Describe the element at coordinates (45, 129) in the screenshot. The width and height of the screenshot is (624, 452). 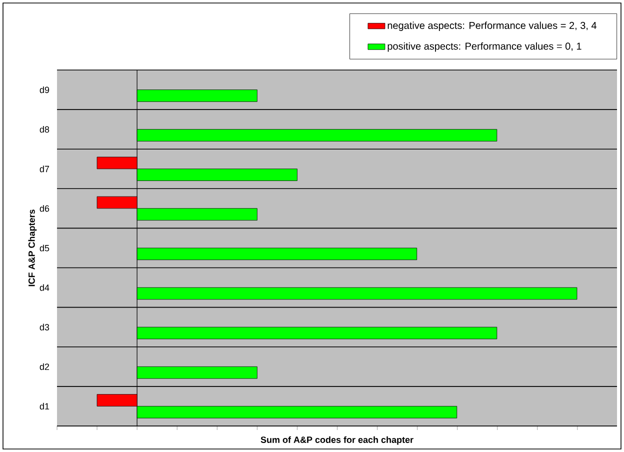
I see `y-tick-label: d8` at that location.